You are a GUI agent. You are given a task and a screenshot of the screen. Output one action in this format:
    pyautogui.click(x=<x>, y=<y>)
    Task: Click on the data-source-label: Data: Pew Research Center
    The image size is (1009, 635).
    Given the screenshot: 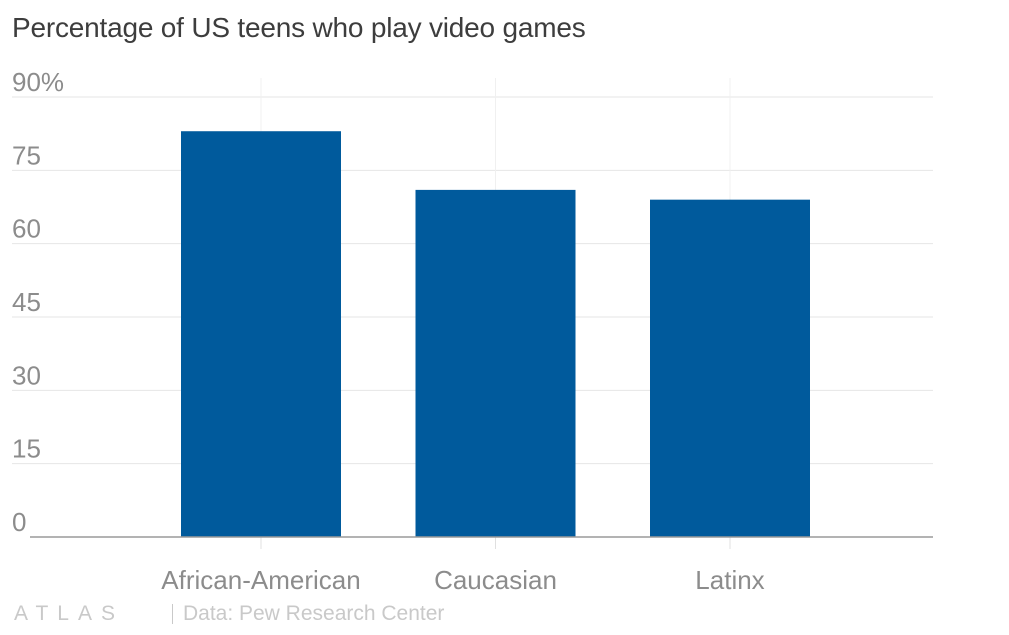 What is the action you would take?
    pyautogui.click(x=313, y=613)
    